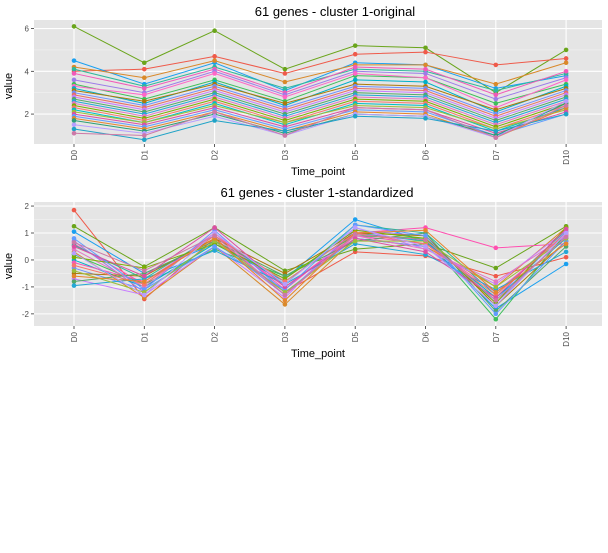 Image resolution: width=608 pixels, height=553 pixels. What do you see at coordinates (426, 336) in the screenshot?
I see `x-tick-label: D6` at bounding box center [426, 336].